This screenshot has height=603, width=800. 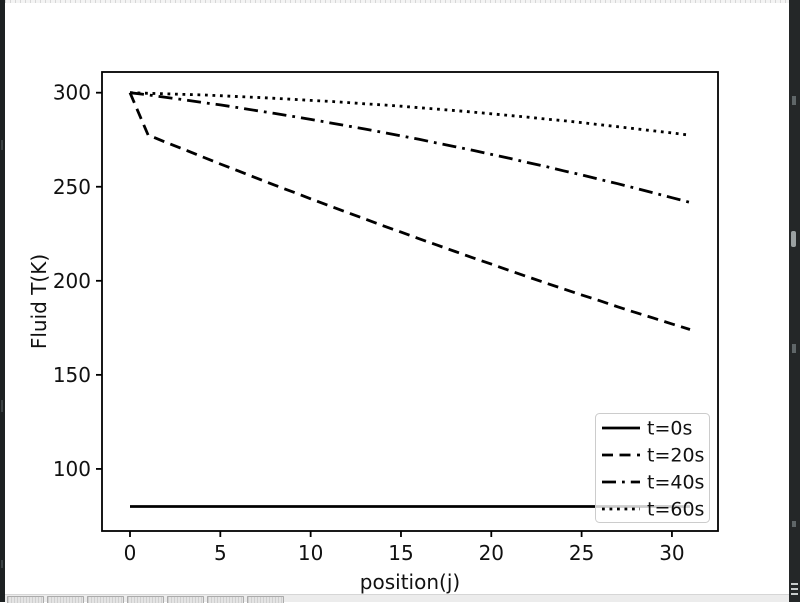 I want to click on y-tick-label: 100, so click(x=72, y=469).